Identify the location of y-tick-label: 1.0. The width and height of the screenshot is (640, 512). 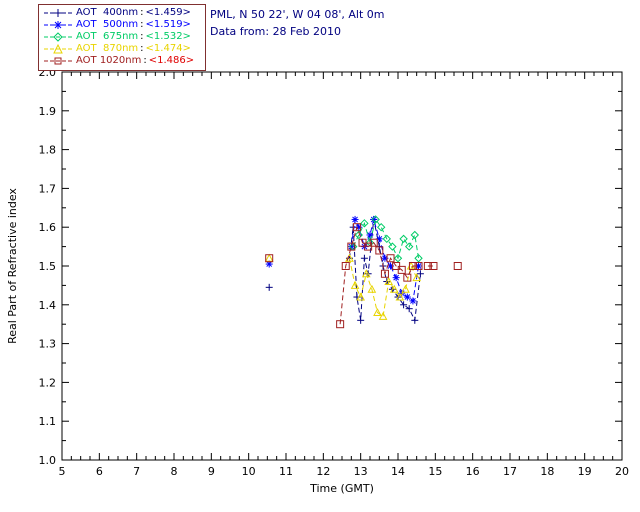
(48, 460).